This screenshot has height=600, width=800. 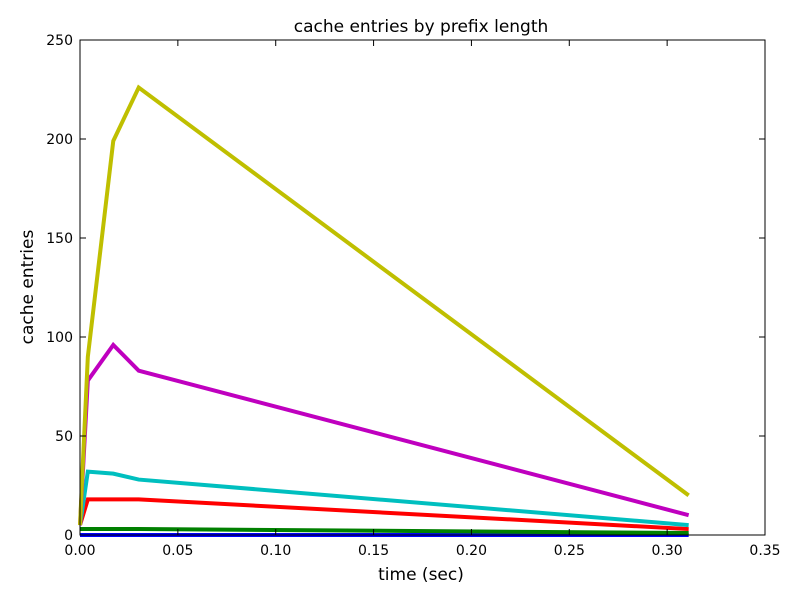 What do you see at coordinates (764, 551) in the screenshot?
I see `x-tick-label: 0.35` at bounding box center [764, 551].